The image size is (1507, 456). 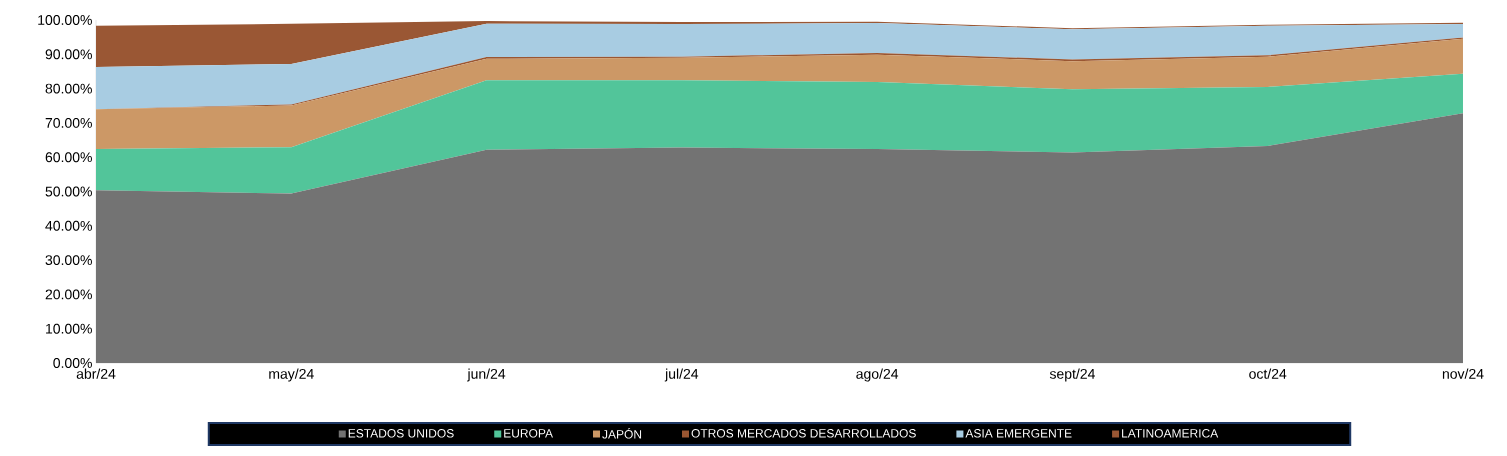 What do you see at coordinates (401, 433) in the screenshot?
I see `legend-label: ESTADOS UNIDOS` at bounding box center [401, 433].